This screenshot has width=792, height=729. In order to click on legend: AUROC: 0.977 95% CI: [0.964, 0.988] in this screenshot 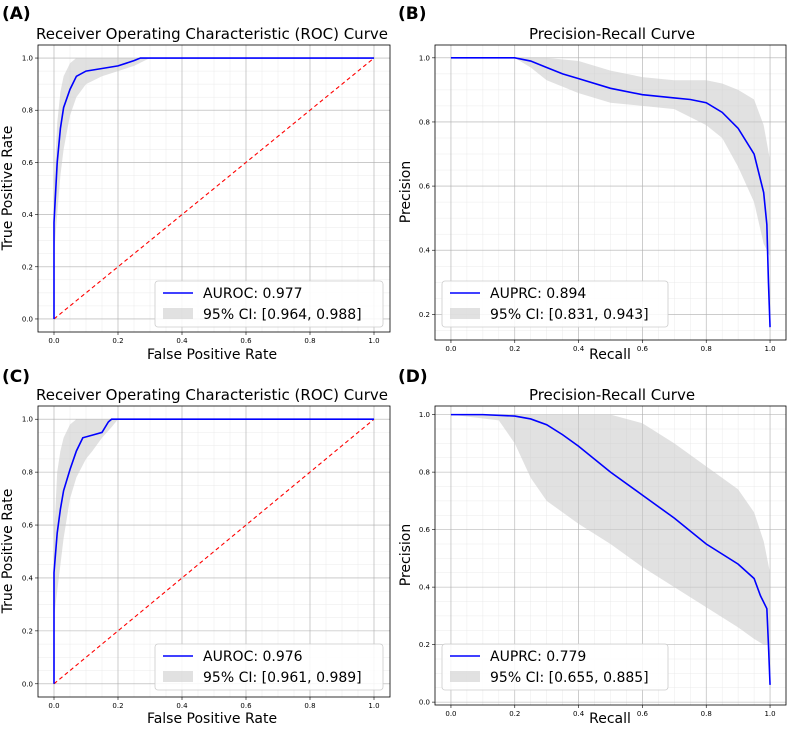, I will do `click(269, 304)`.